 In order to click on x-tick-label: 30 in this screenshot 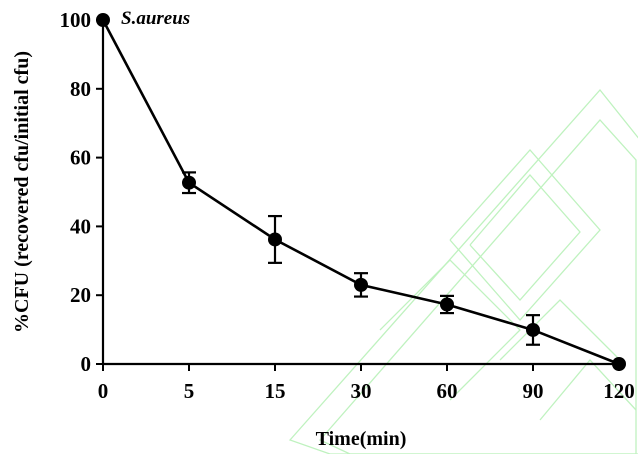, I will do `click(361, 391)`.